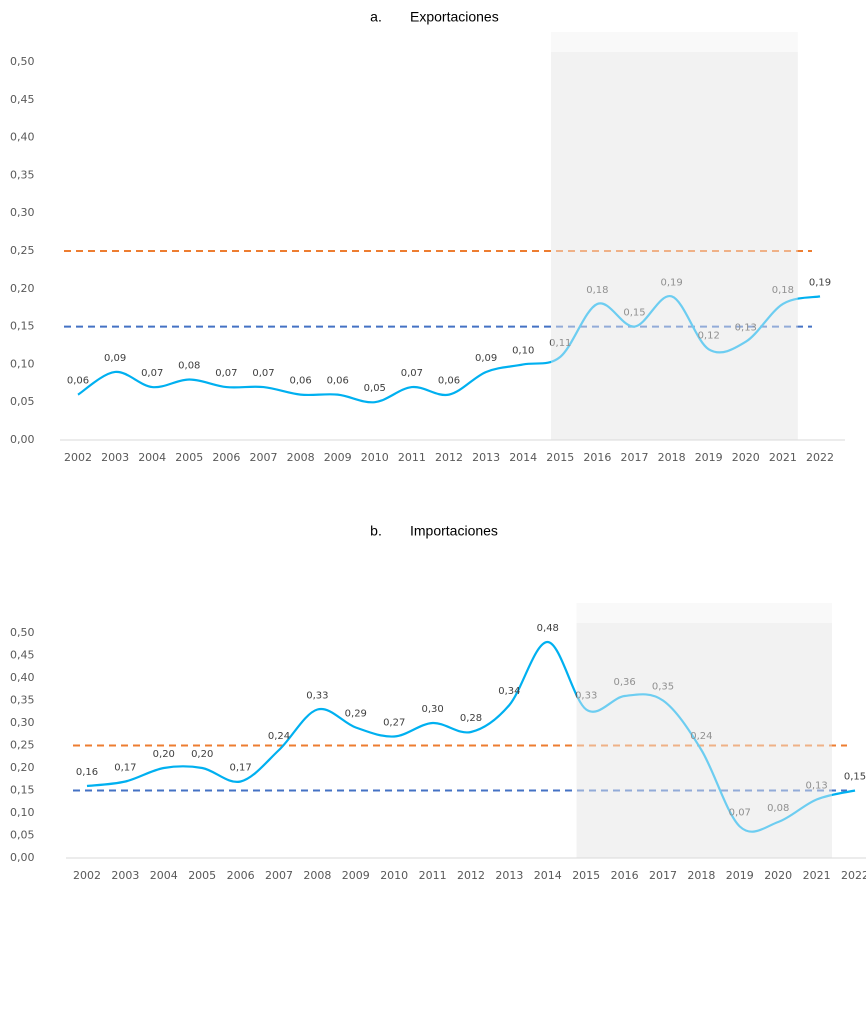  Describe the element at coordinates (471, 718) in the screenshot. I see `value-label: 0,28` at that location.